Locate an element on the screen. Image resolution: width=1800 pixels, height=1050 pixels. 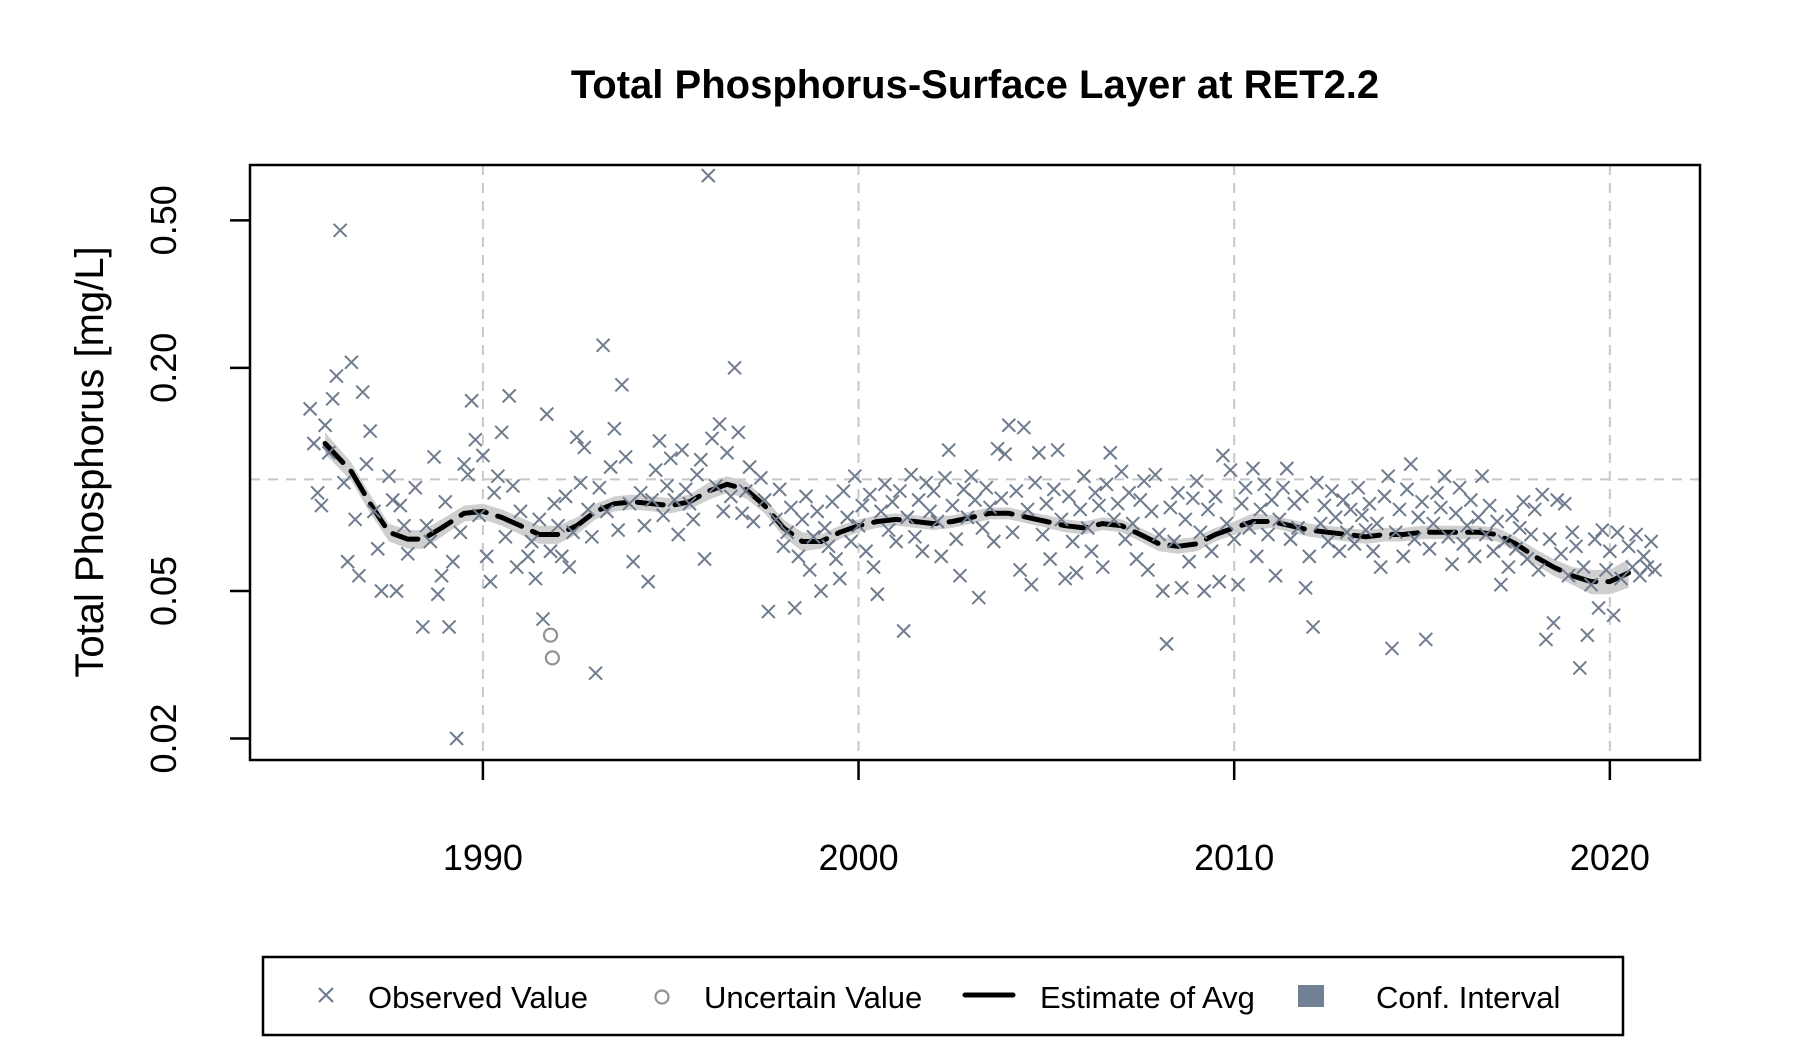
estimate-line is located at coordinates (977, 513).